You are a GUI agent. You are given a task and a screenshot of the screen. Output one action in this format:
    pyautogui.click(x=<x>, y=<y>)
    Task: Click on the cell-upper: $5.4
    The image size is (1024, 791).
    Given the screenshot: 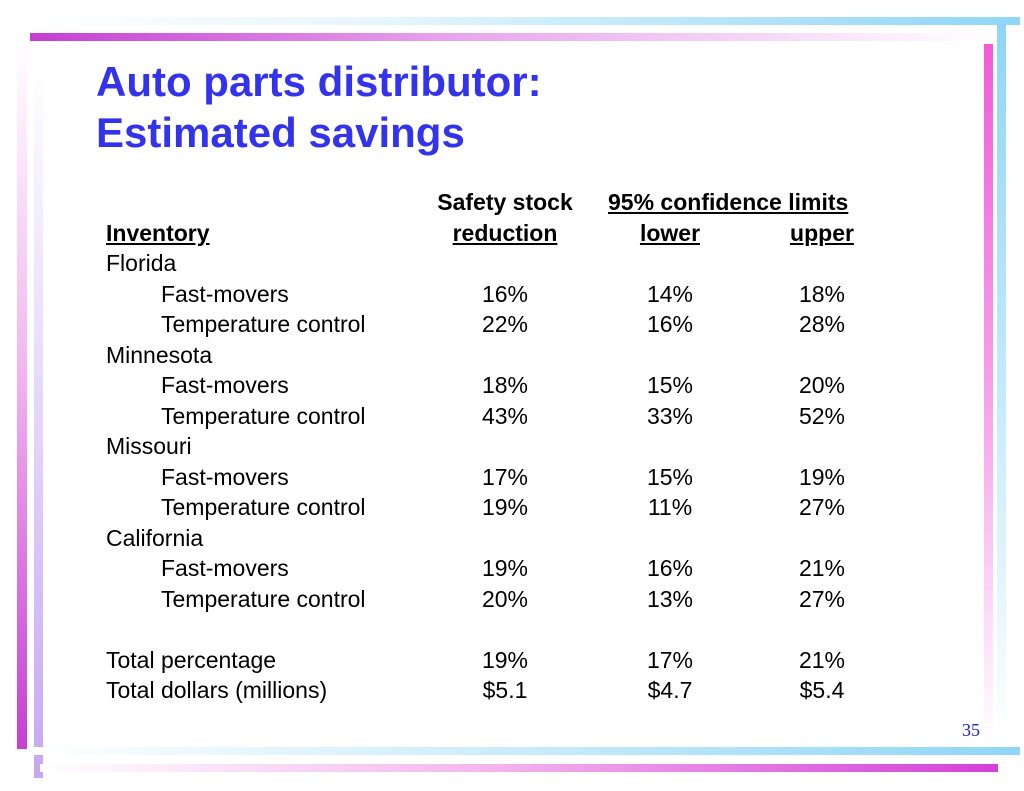 What is the action you would take?
    pyautogui.click(x=822, y=690)
    